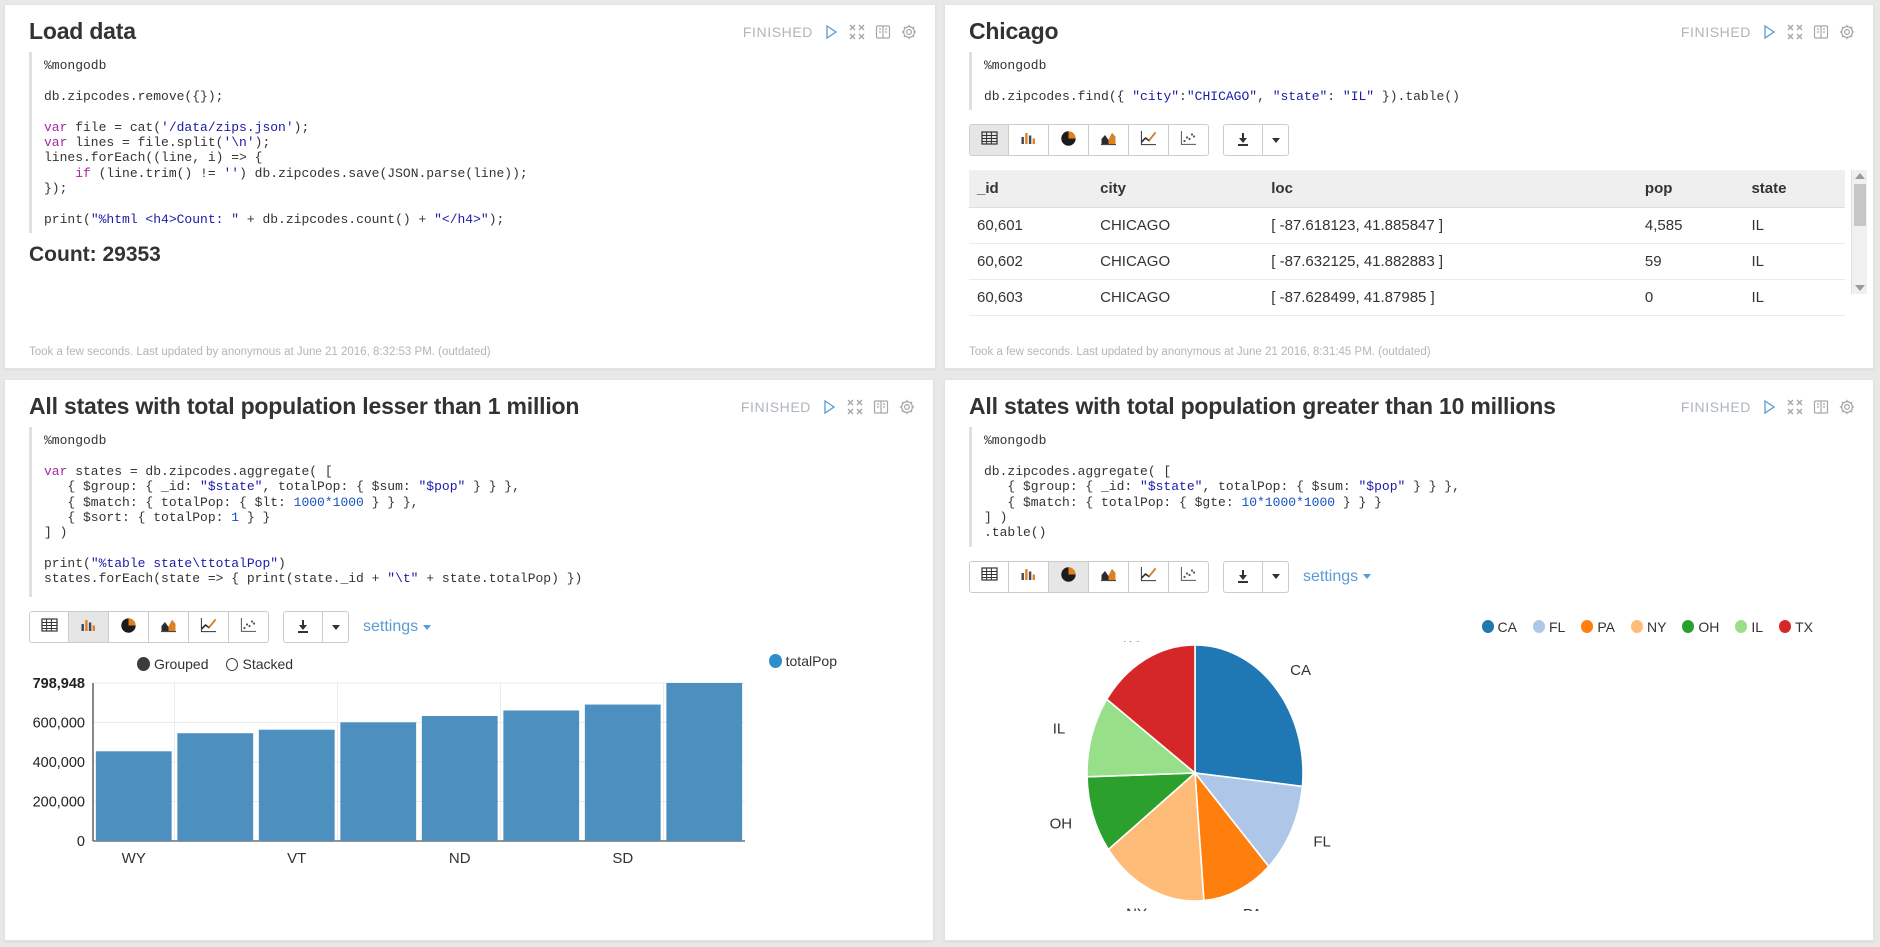 This screenshot has width=1880, height=947. What do you see at coordinates (1142, 737) in the screenshot?
I see `pie-slice-IL` at bounding box center [1142, 737].